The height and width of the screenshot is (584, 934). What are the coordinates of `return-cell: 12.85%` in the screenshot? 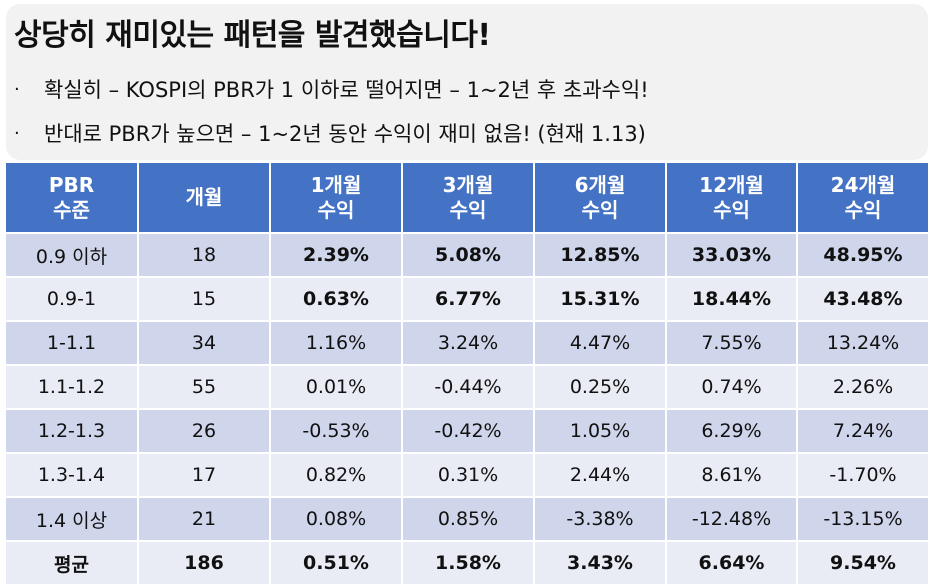 It's located at (600, 254).